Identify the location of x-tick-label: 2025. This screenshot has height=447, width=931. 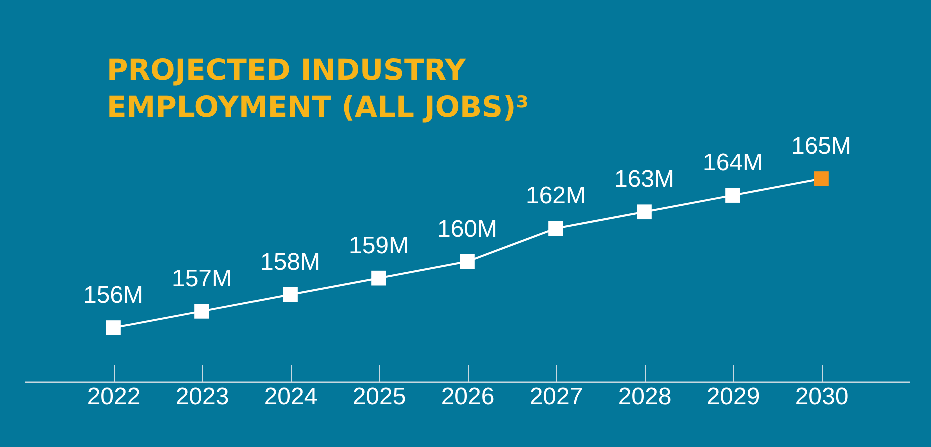
(379, 397).